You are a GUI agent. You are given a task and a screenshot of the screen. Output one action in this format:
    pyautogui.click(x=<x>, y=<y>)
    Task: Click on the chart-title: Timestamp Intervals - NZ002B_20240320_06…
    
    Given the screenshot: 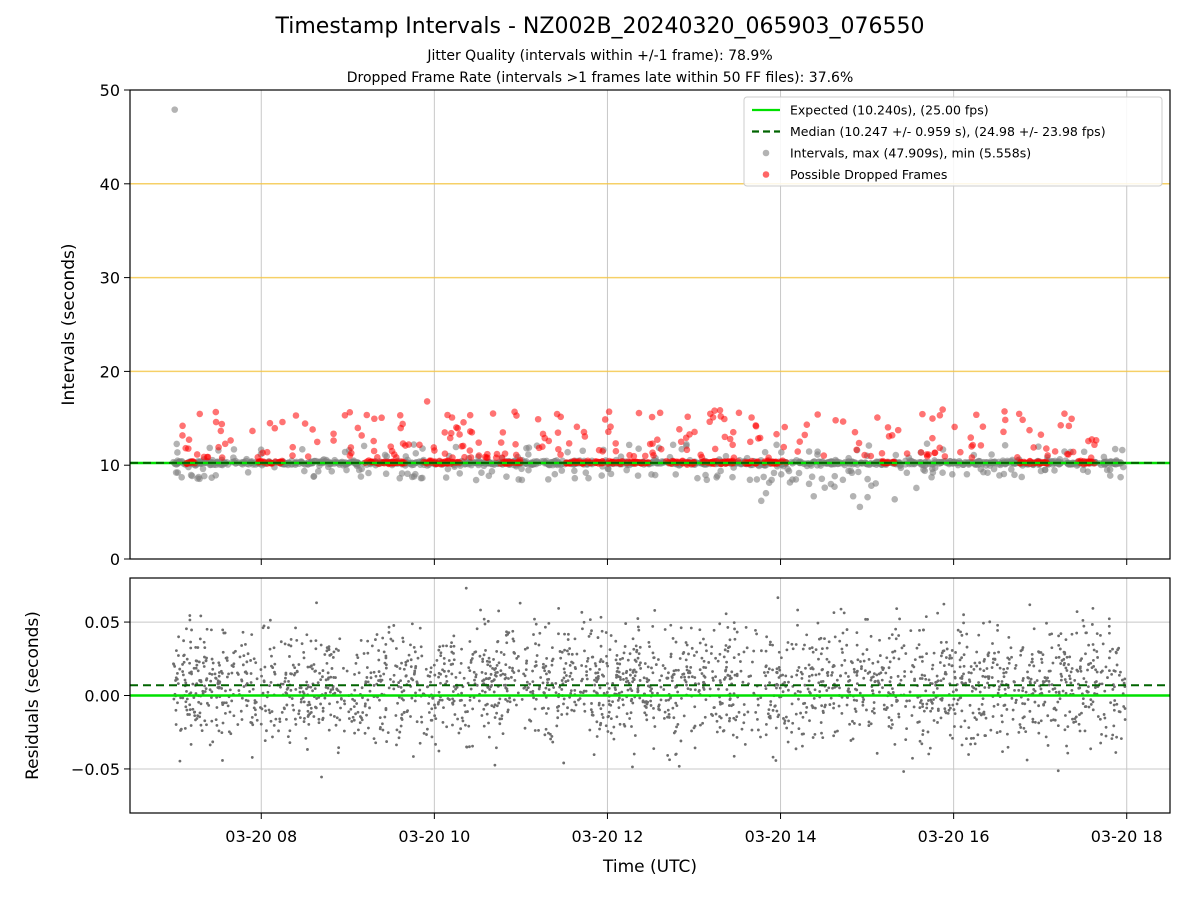 What is the action you would take?
    pyautogui.click(x=600, y=26)
    